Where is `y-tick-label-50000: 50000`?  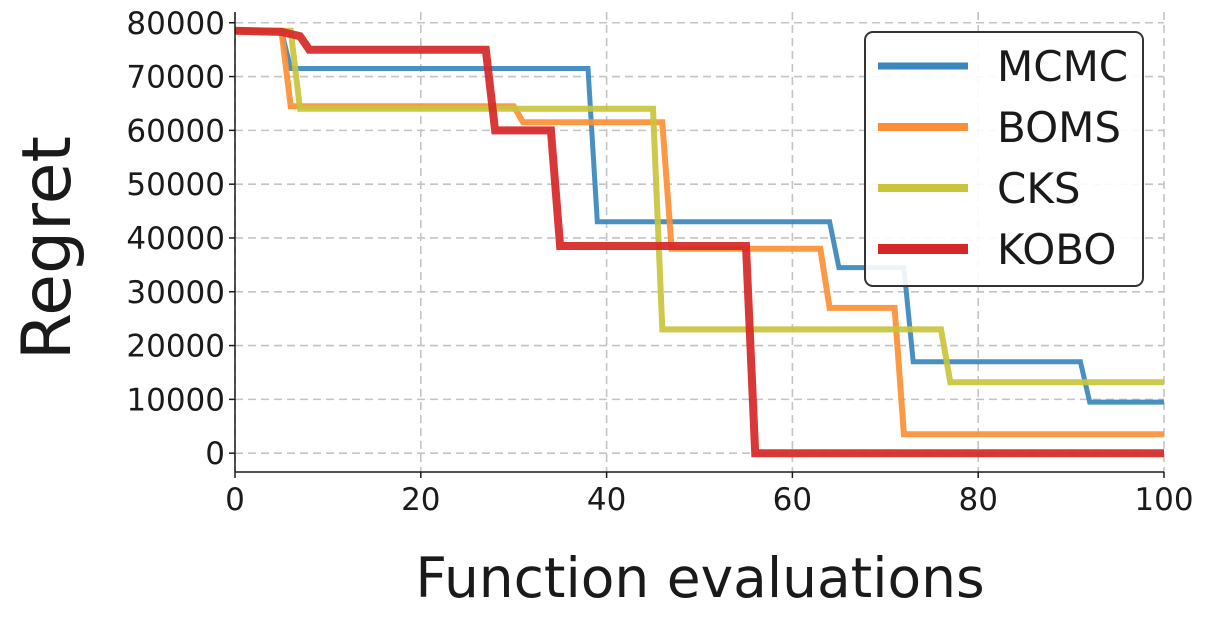
y-tick-label-50000: 50000 is located at coordinates (175, 185).